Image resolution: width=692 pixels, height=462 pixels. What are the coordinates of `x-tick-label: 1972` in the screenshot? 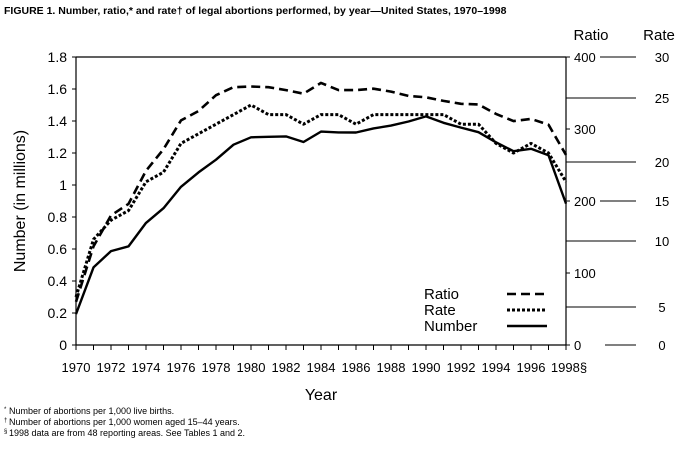 It's located at (111, 367).